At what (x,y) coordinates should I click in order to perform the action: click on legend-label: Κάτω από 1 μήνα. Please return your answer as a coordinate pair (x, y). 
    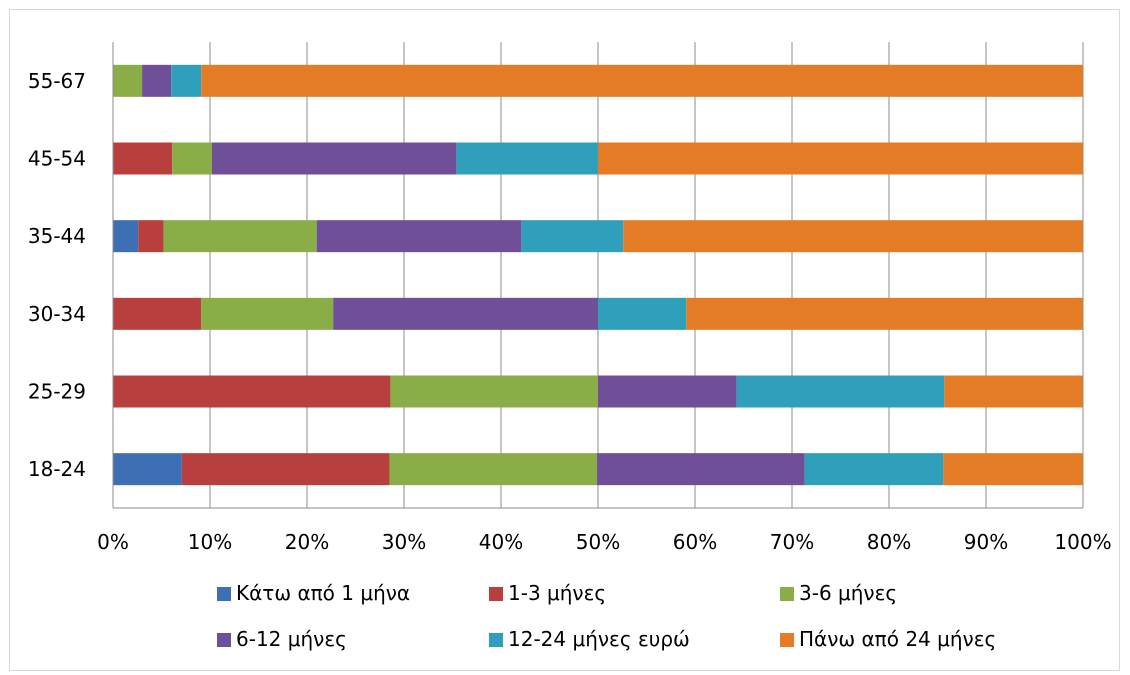
    Looking at the image, I should click on (323, 593).